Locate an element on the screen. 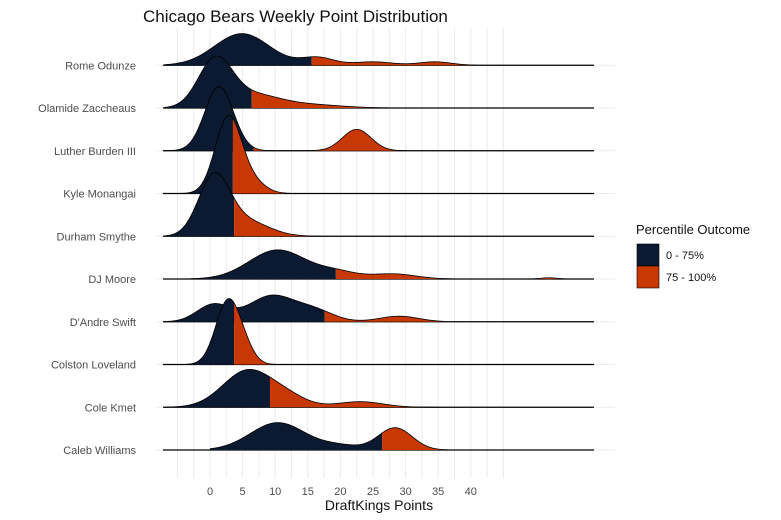  x-tick-label: 30 is located at coordinates (405, 492).